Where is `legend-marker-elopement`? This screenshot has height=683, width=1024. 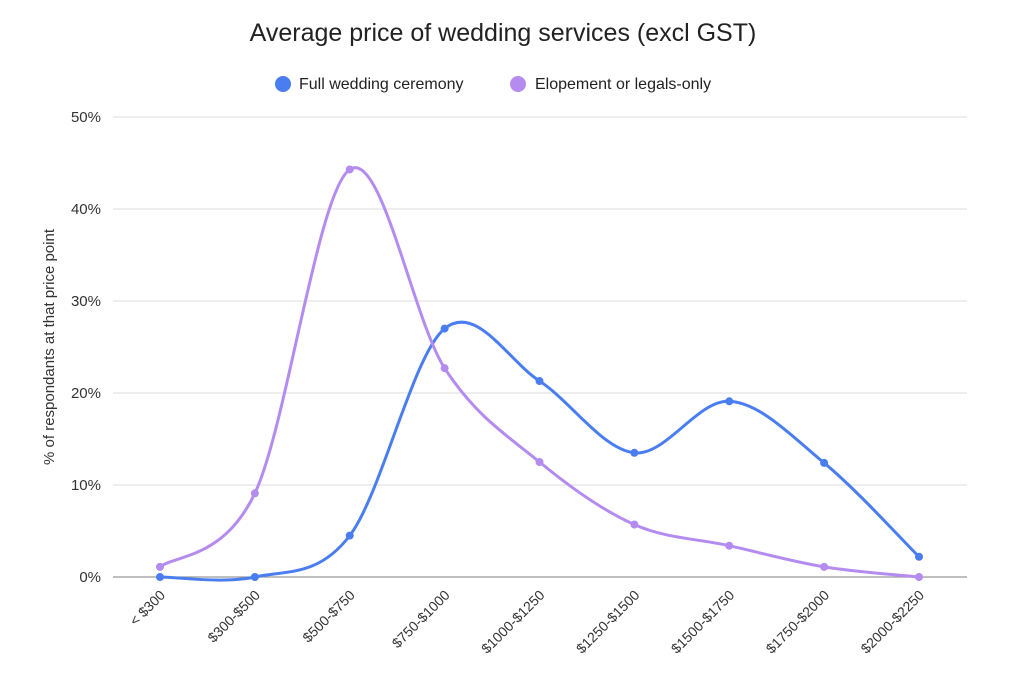 legend-marker-elopement is located at coordinates (518, 84).